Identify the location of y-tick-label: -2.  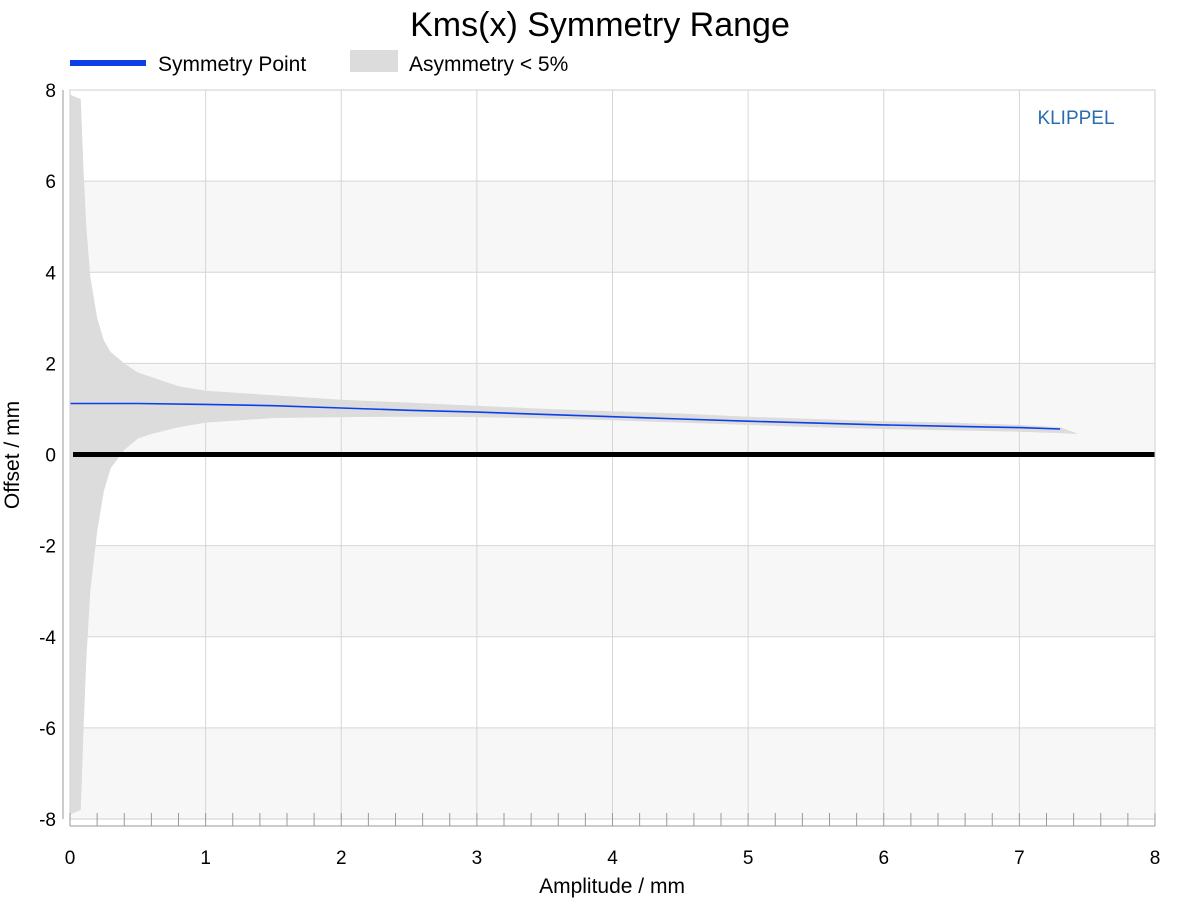
(47, 547).